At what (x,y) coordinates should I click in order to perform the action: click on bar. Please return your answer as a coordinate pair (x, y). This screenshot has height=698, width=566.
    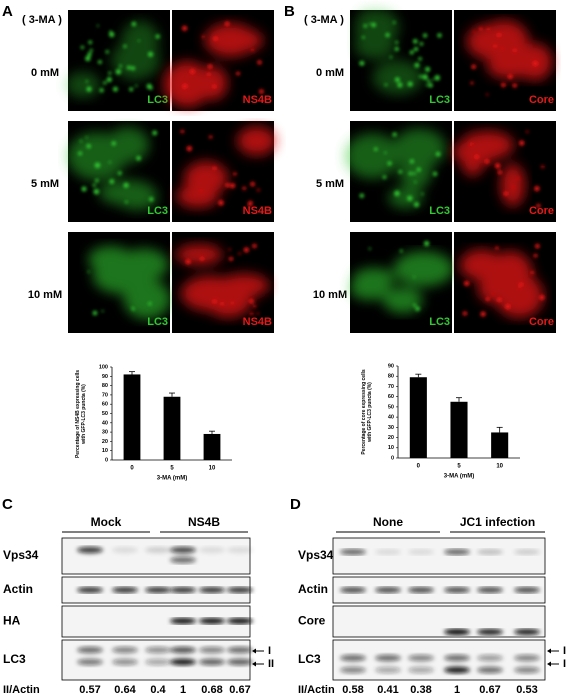
    Looking at the image, I should click on (132, 417).